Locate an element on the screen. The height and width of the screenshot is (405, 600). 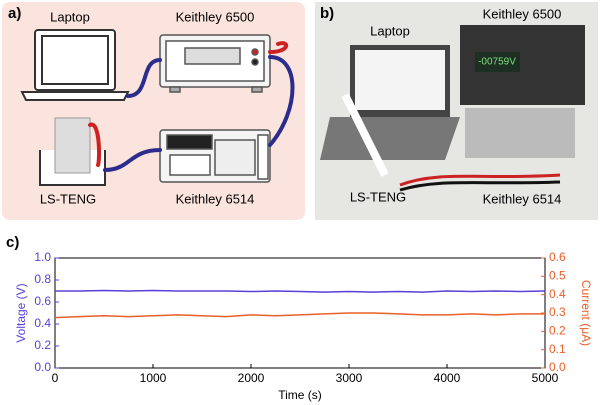
y2-tick-label: 0.5 is located at coordinates (557, 276).